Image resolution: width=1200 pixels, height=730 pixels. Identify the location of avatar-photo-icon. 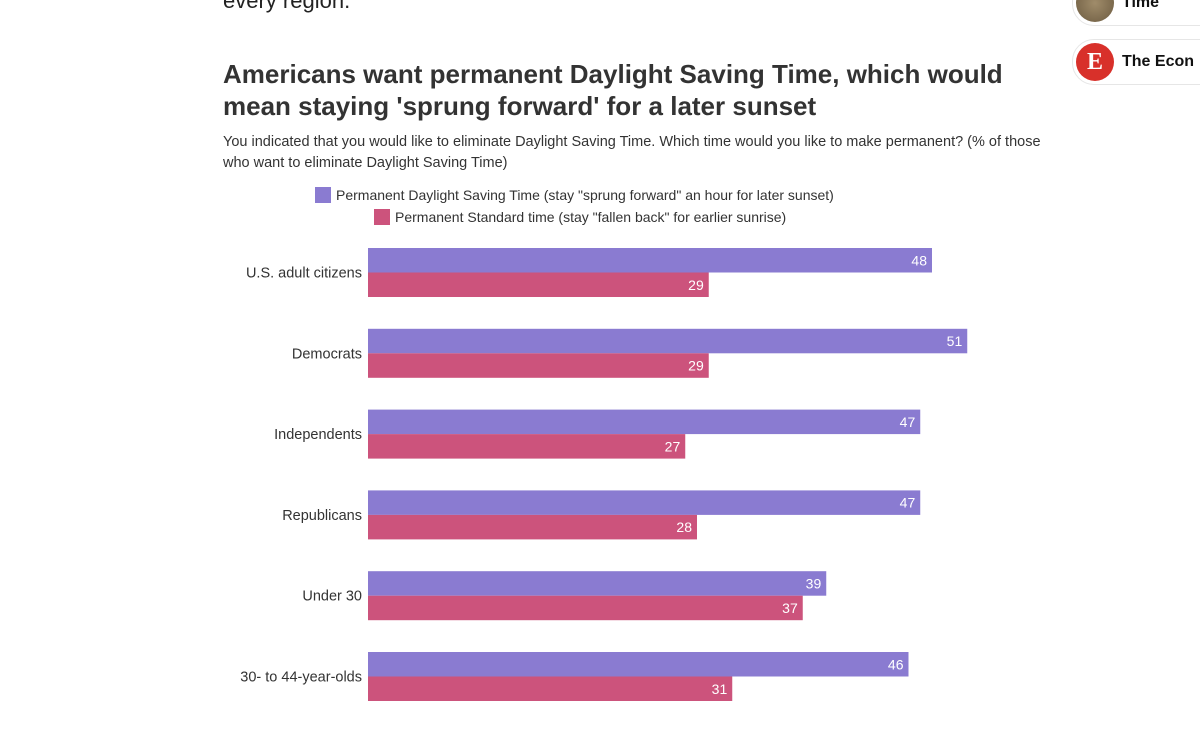
(1095, 11).